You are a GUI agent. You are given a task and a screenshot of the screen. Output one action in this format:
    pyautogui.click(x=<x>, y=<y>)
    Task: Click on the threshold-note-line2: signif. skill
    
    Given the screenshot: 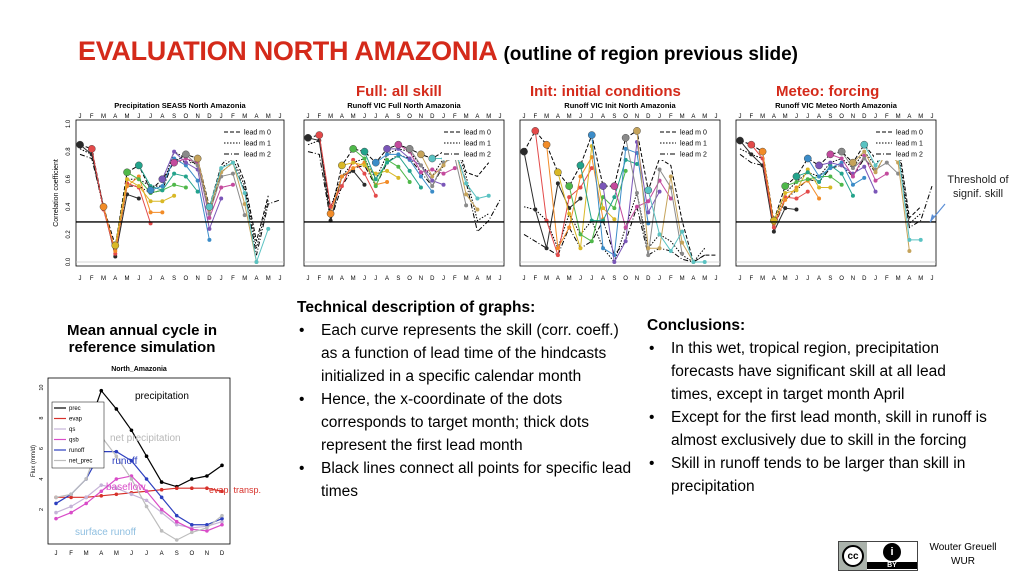 What is the action you would take?
    pyautogui.click(x=978, y=194)
    